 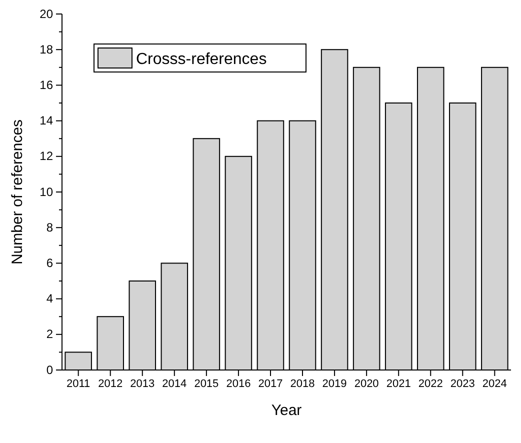 I want to click on x-tick-label: 2013, so click(x=142, y=384).